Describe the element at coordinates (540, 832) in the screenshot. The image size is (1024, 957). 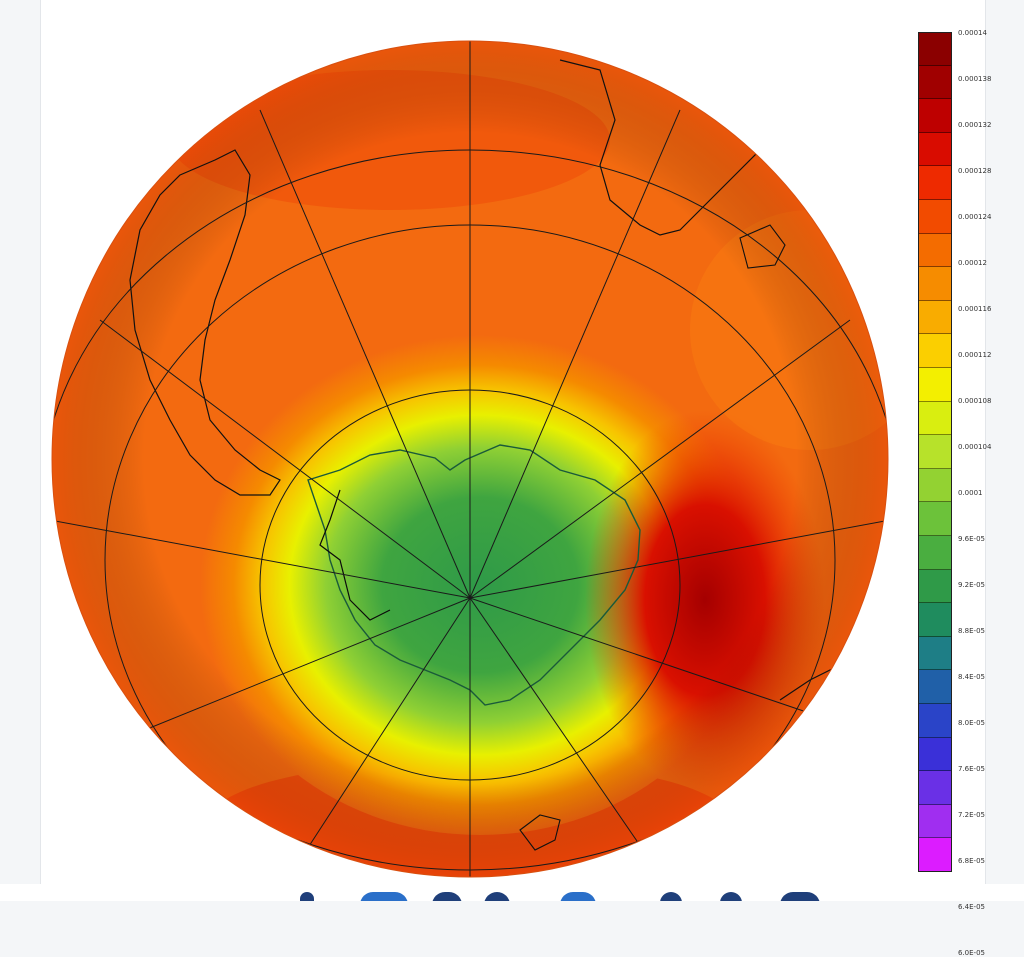
I see `new-zealand-coast` at that location.